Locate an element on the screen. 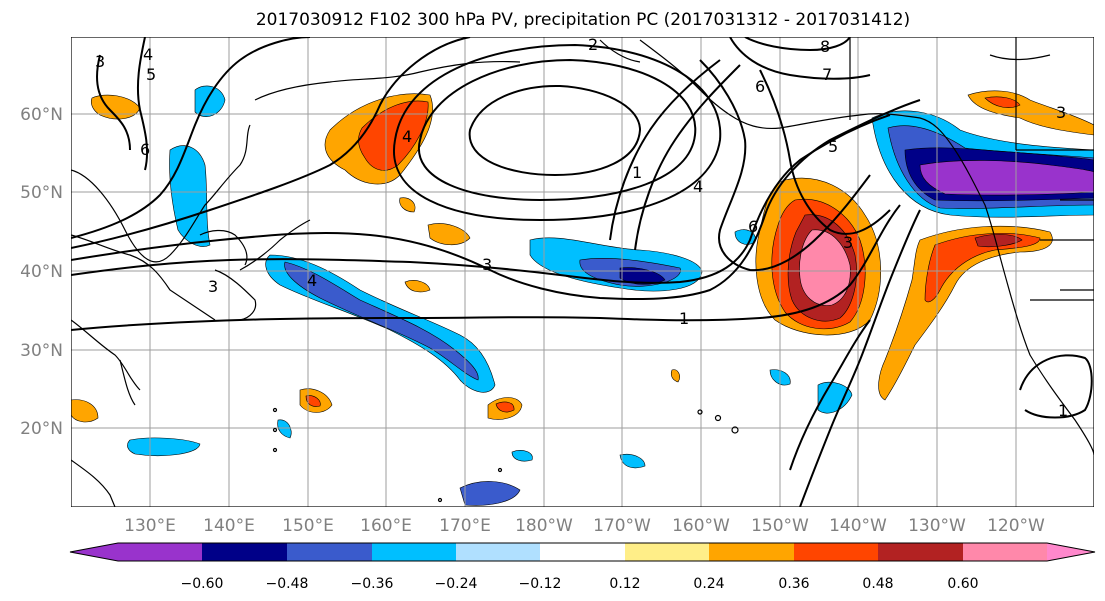 The width and height of the screenshot is (1105, 601). pos-anomaly-small5 is located at coordinates (417, 286).